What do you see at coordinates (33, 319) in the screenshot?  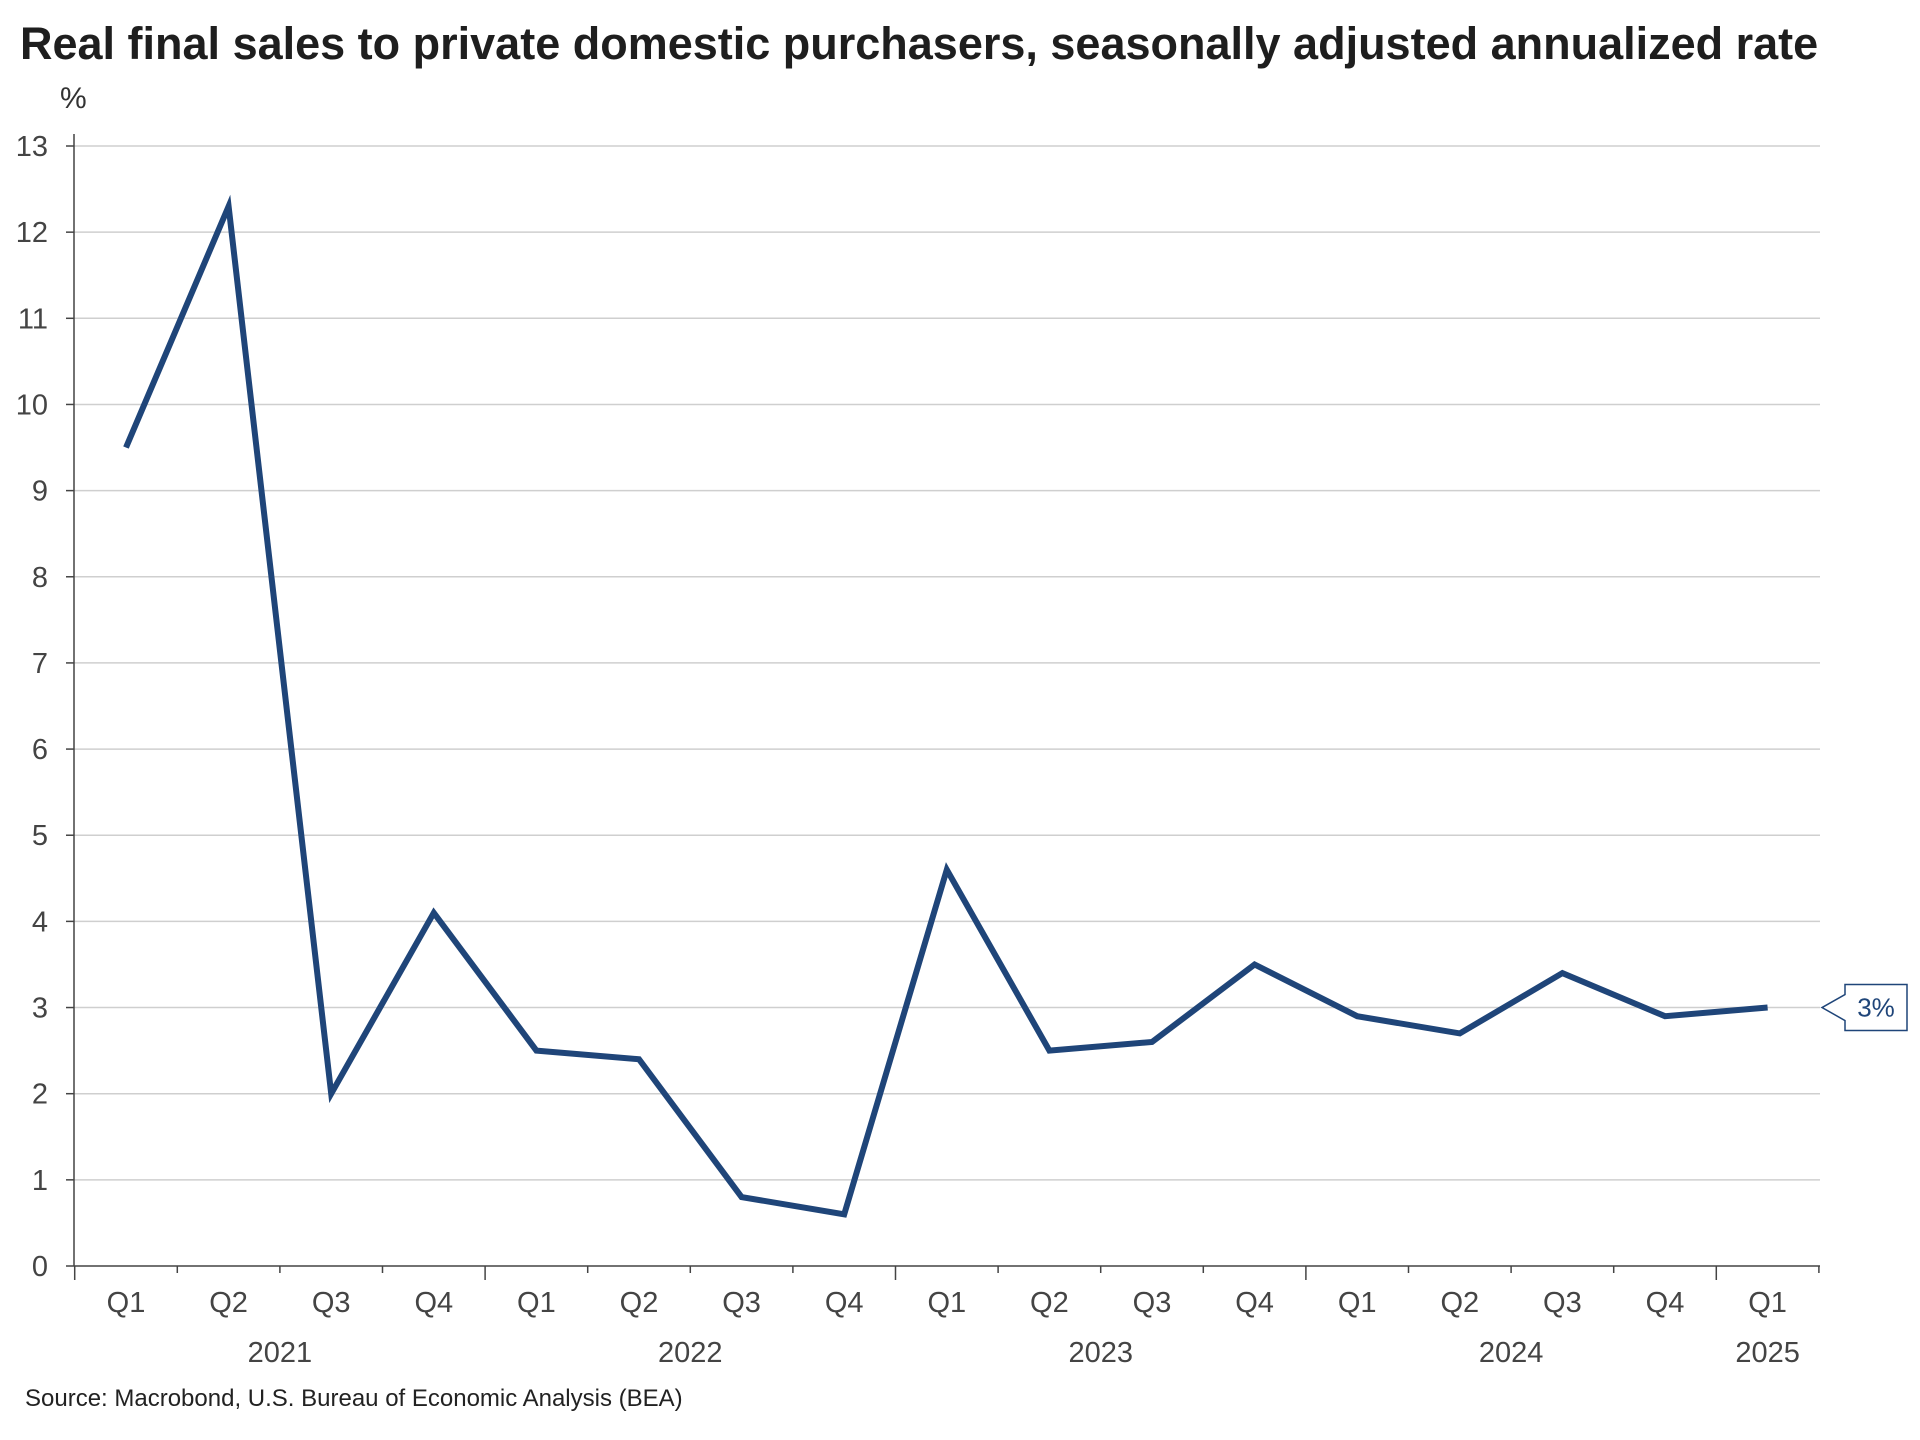 I see `y-tick-label: 11` at bounding box center [33, 319].